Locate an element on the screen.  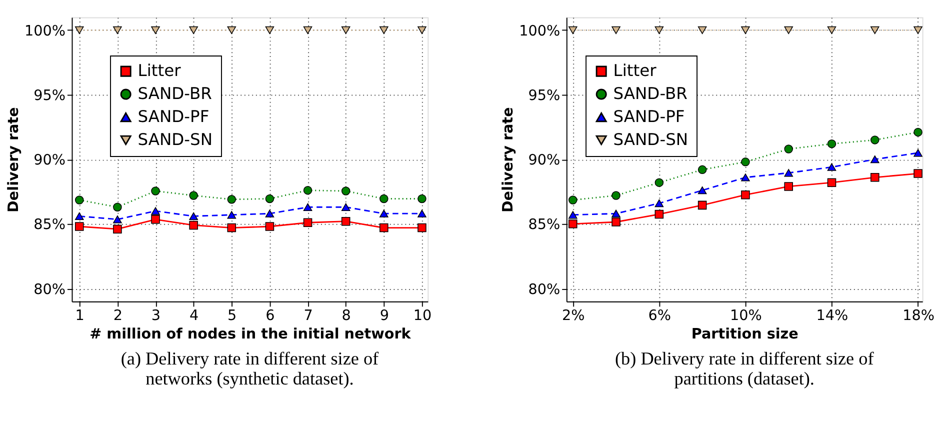
x-tick-label: 10 is located at coordinates (422, 316).